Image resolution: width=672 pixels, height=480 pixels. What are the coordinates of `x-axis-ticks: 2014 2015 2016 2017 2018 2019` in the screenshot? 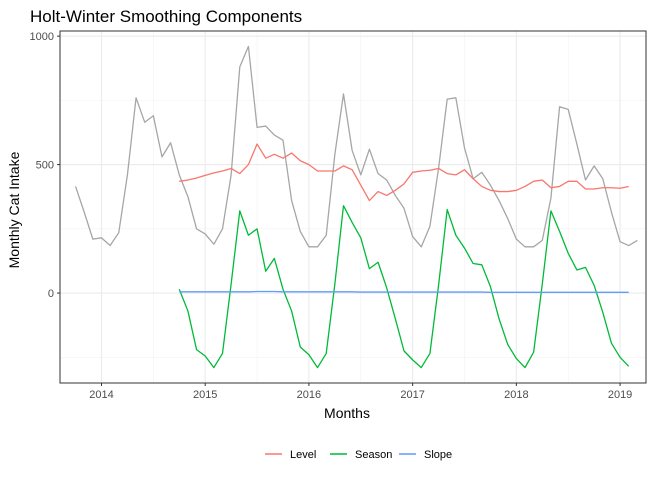 It's located at (360, 392).